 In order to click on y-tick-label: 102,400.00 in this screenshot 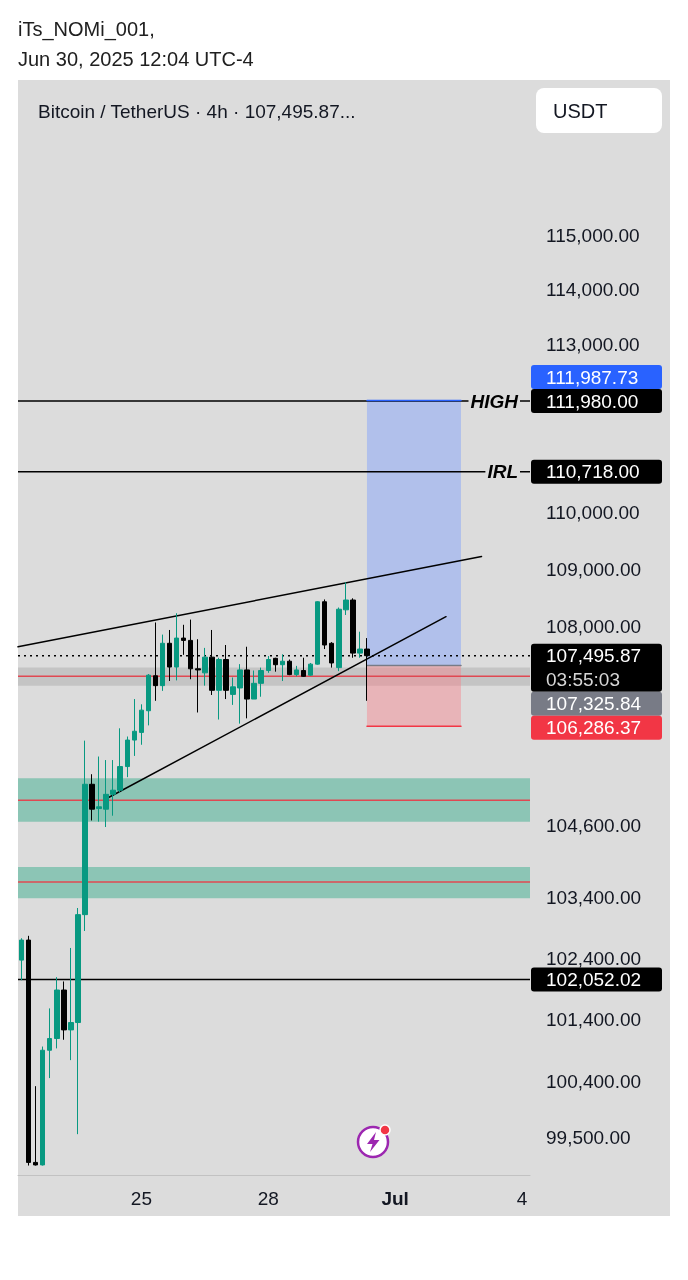, I will do `click(594, 958)`.